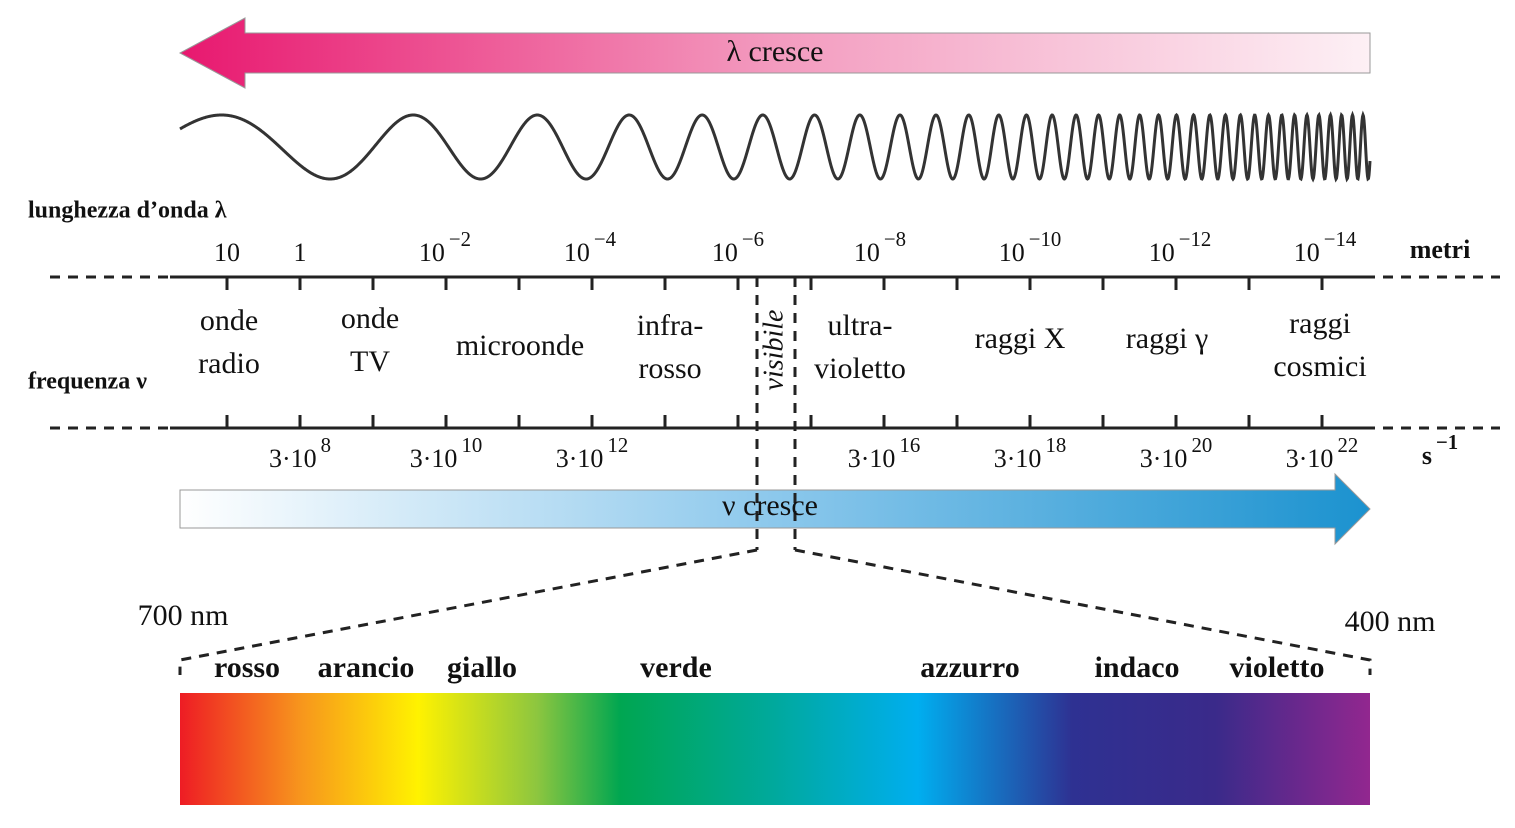 Image resolution: width=1515 pixels, height=828 pixels. Describe the element at coordinates (366, 667) in the screenshot. I see `color-label: arancio` at that location.